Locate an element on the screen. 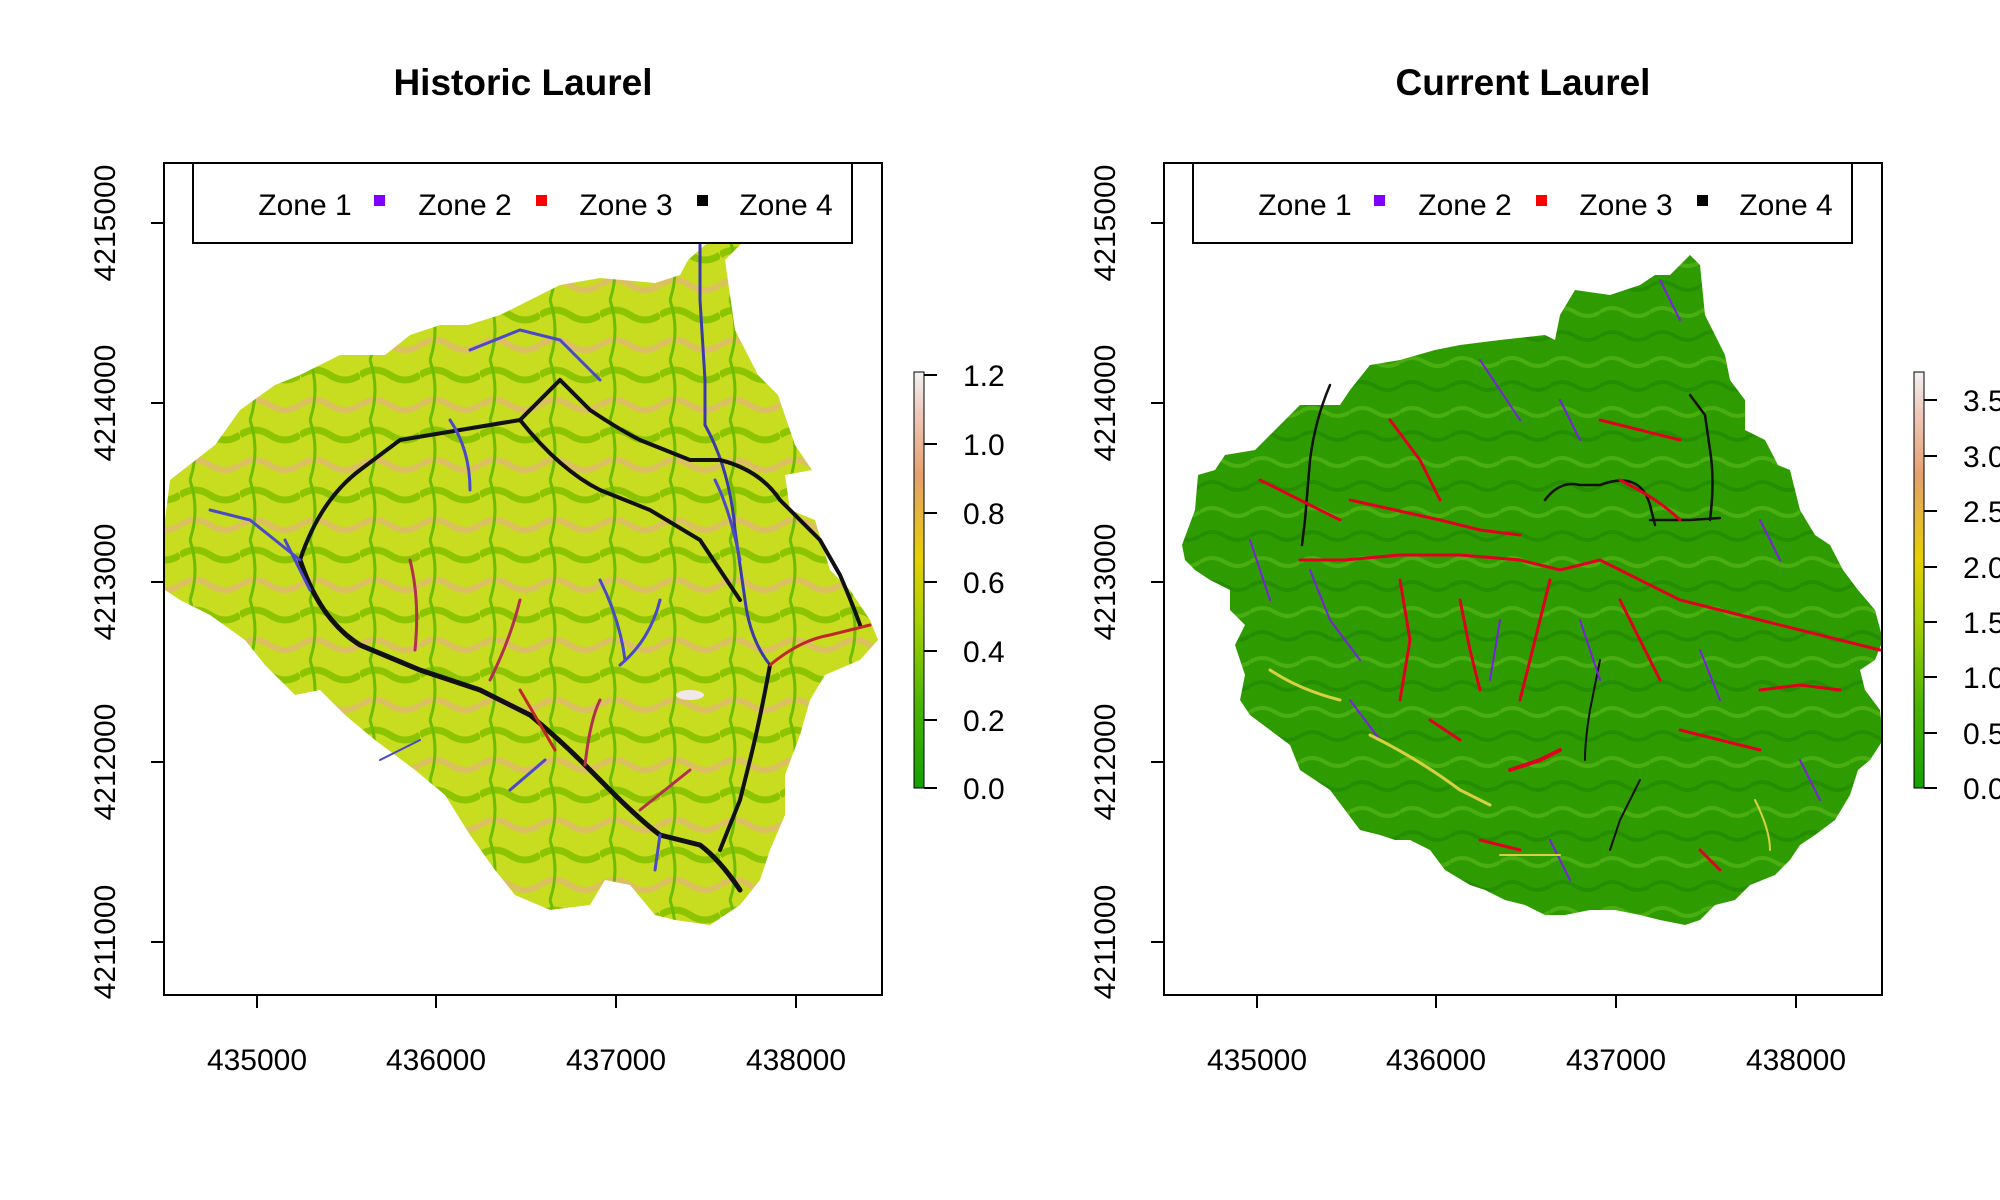  colorbar-tick-label: 1.2 is located at coordinates (984, 376).